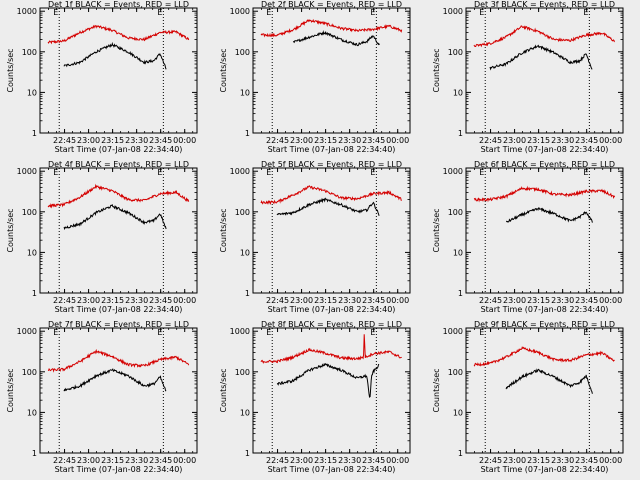 Image resolution: width=640 pixels, height=480 pixels. I want to click on plot-title: Det 1f BLACK = Events, RED = LLD, so click(118, 4).